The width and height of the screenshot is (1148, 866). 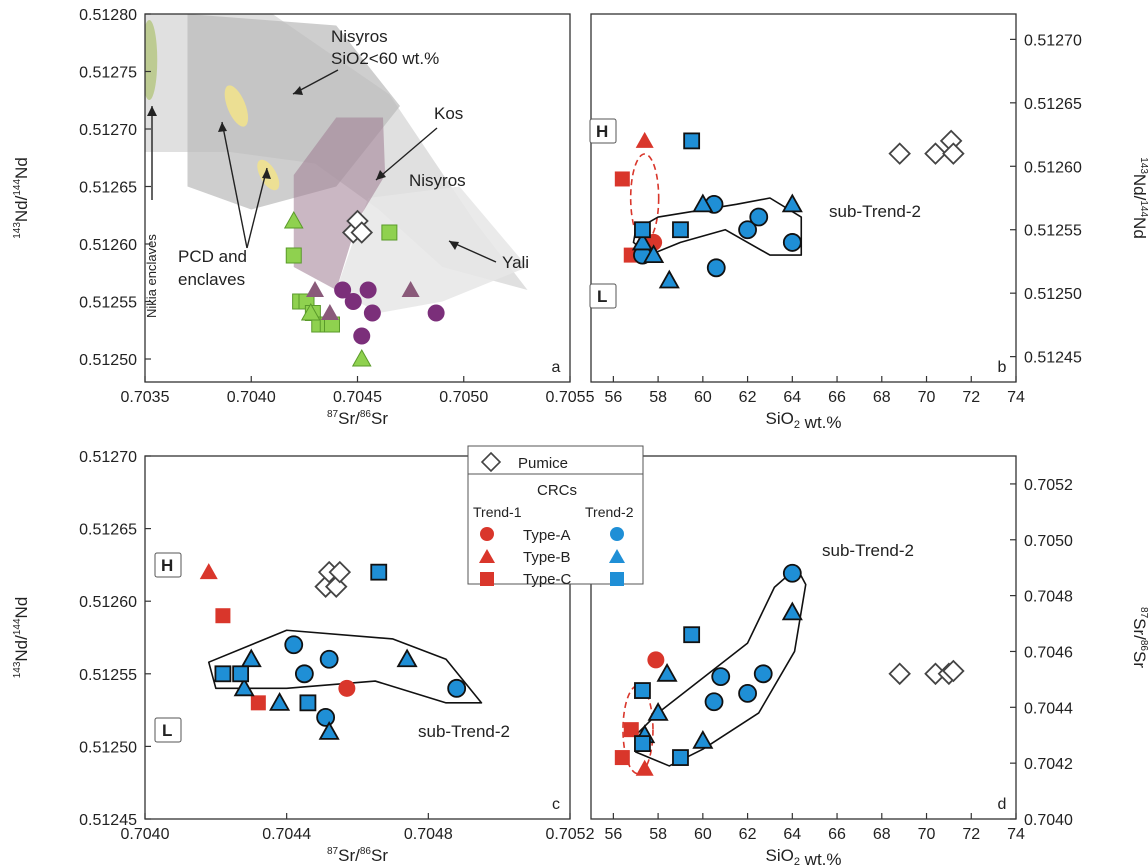 What do you see at coordinates (747, 230) in the screenshot?
I see `data-point-b-circle` at bounding box center [747, 230].